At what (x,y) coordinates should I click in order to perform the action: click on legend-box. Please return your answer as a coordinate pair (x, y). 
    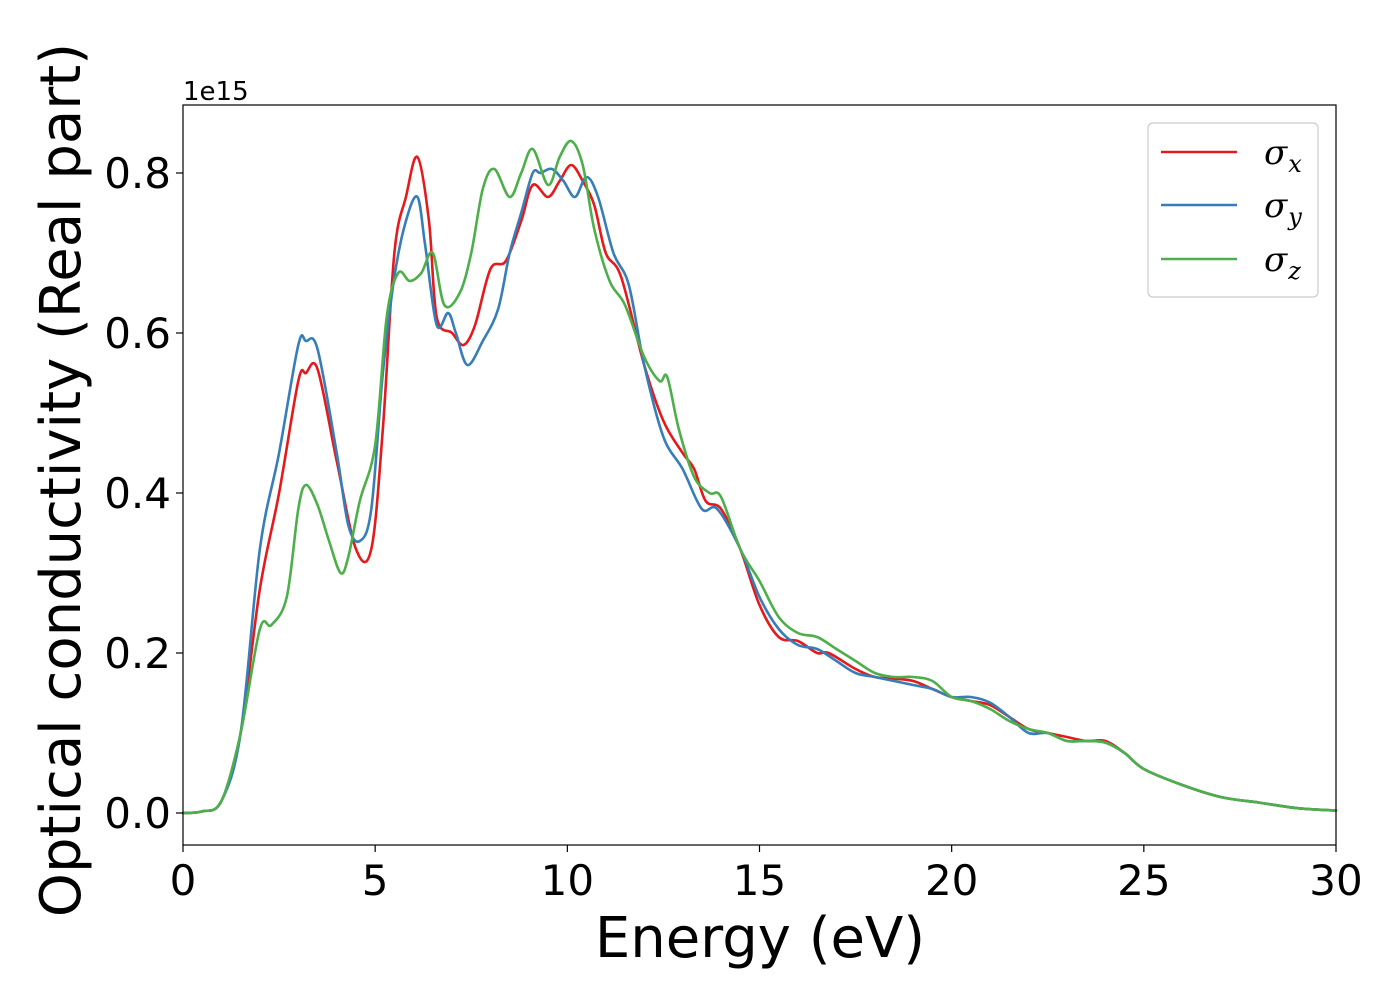
    Looking at the image, I should click on (1233, 210).